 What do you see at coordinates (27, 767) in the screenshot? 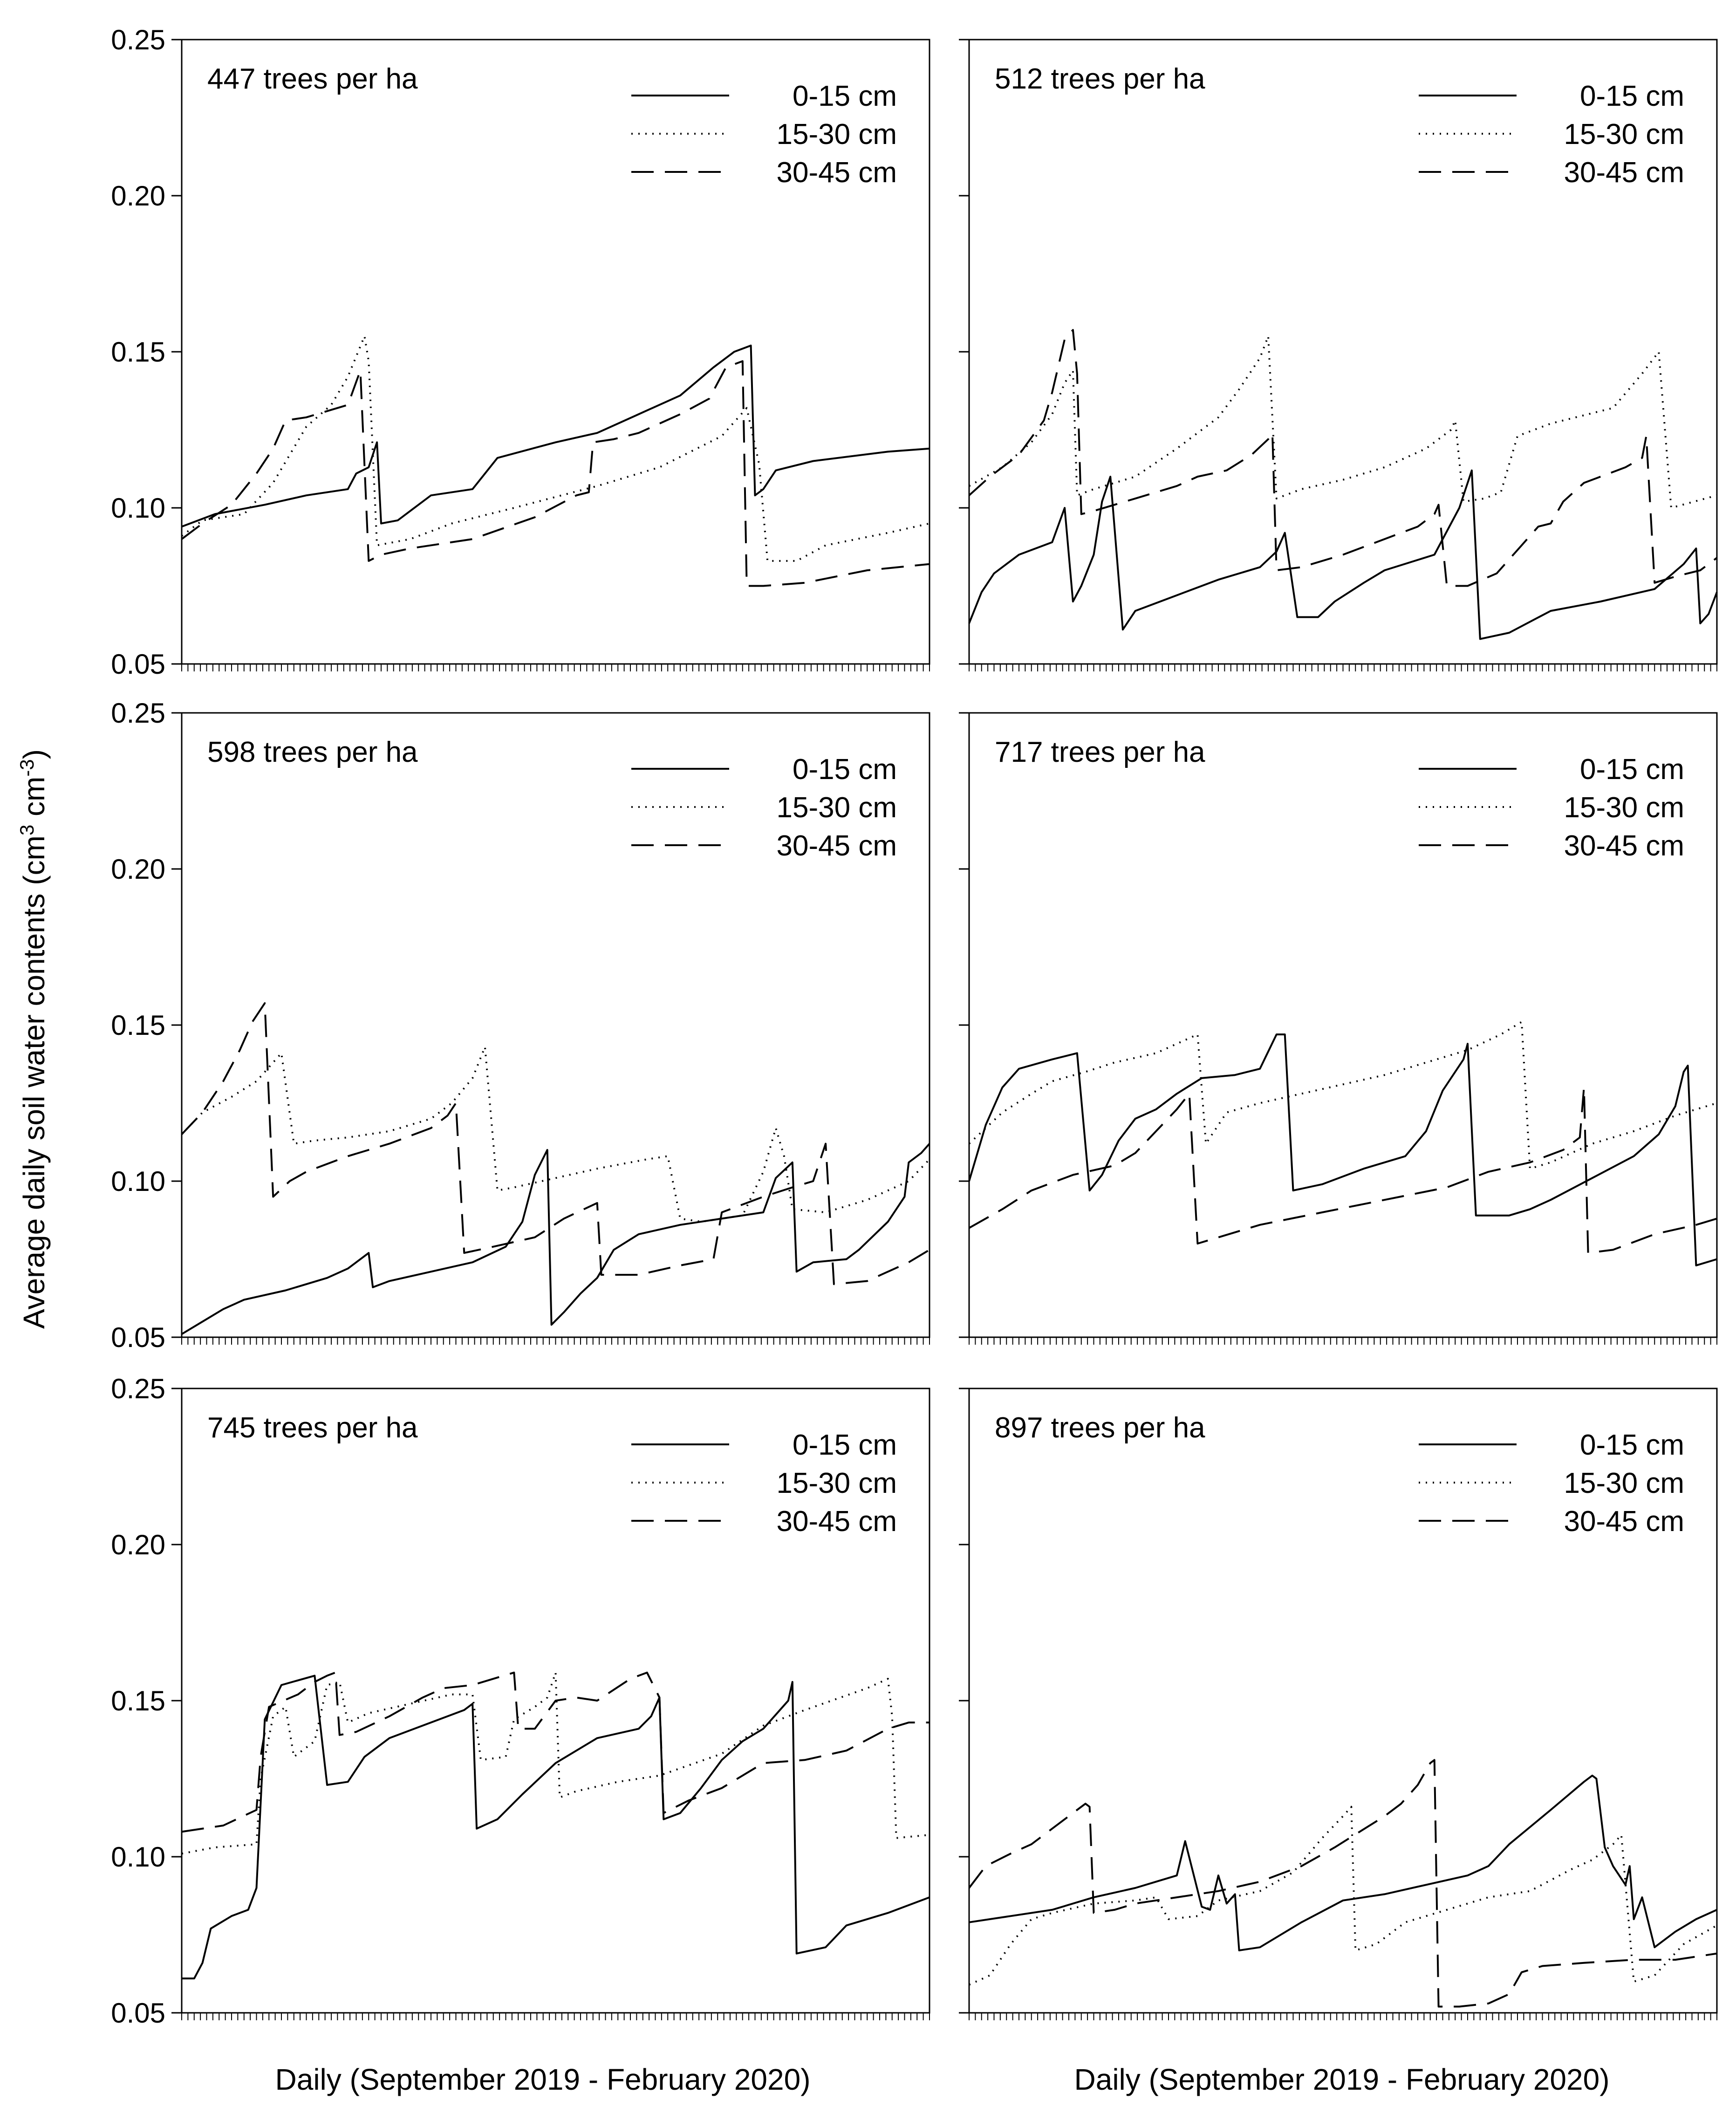
I see `y-axis-title-sup2: -3` at bounding box center [27, 767].